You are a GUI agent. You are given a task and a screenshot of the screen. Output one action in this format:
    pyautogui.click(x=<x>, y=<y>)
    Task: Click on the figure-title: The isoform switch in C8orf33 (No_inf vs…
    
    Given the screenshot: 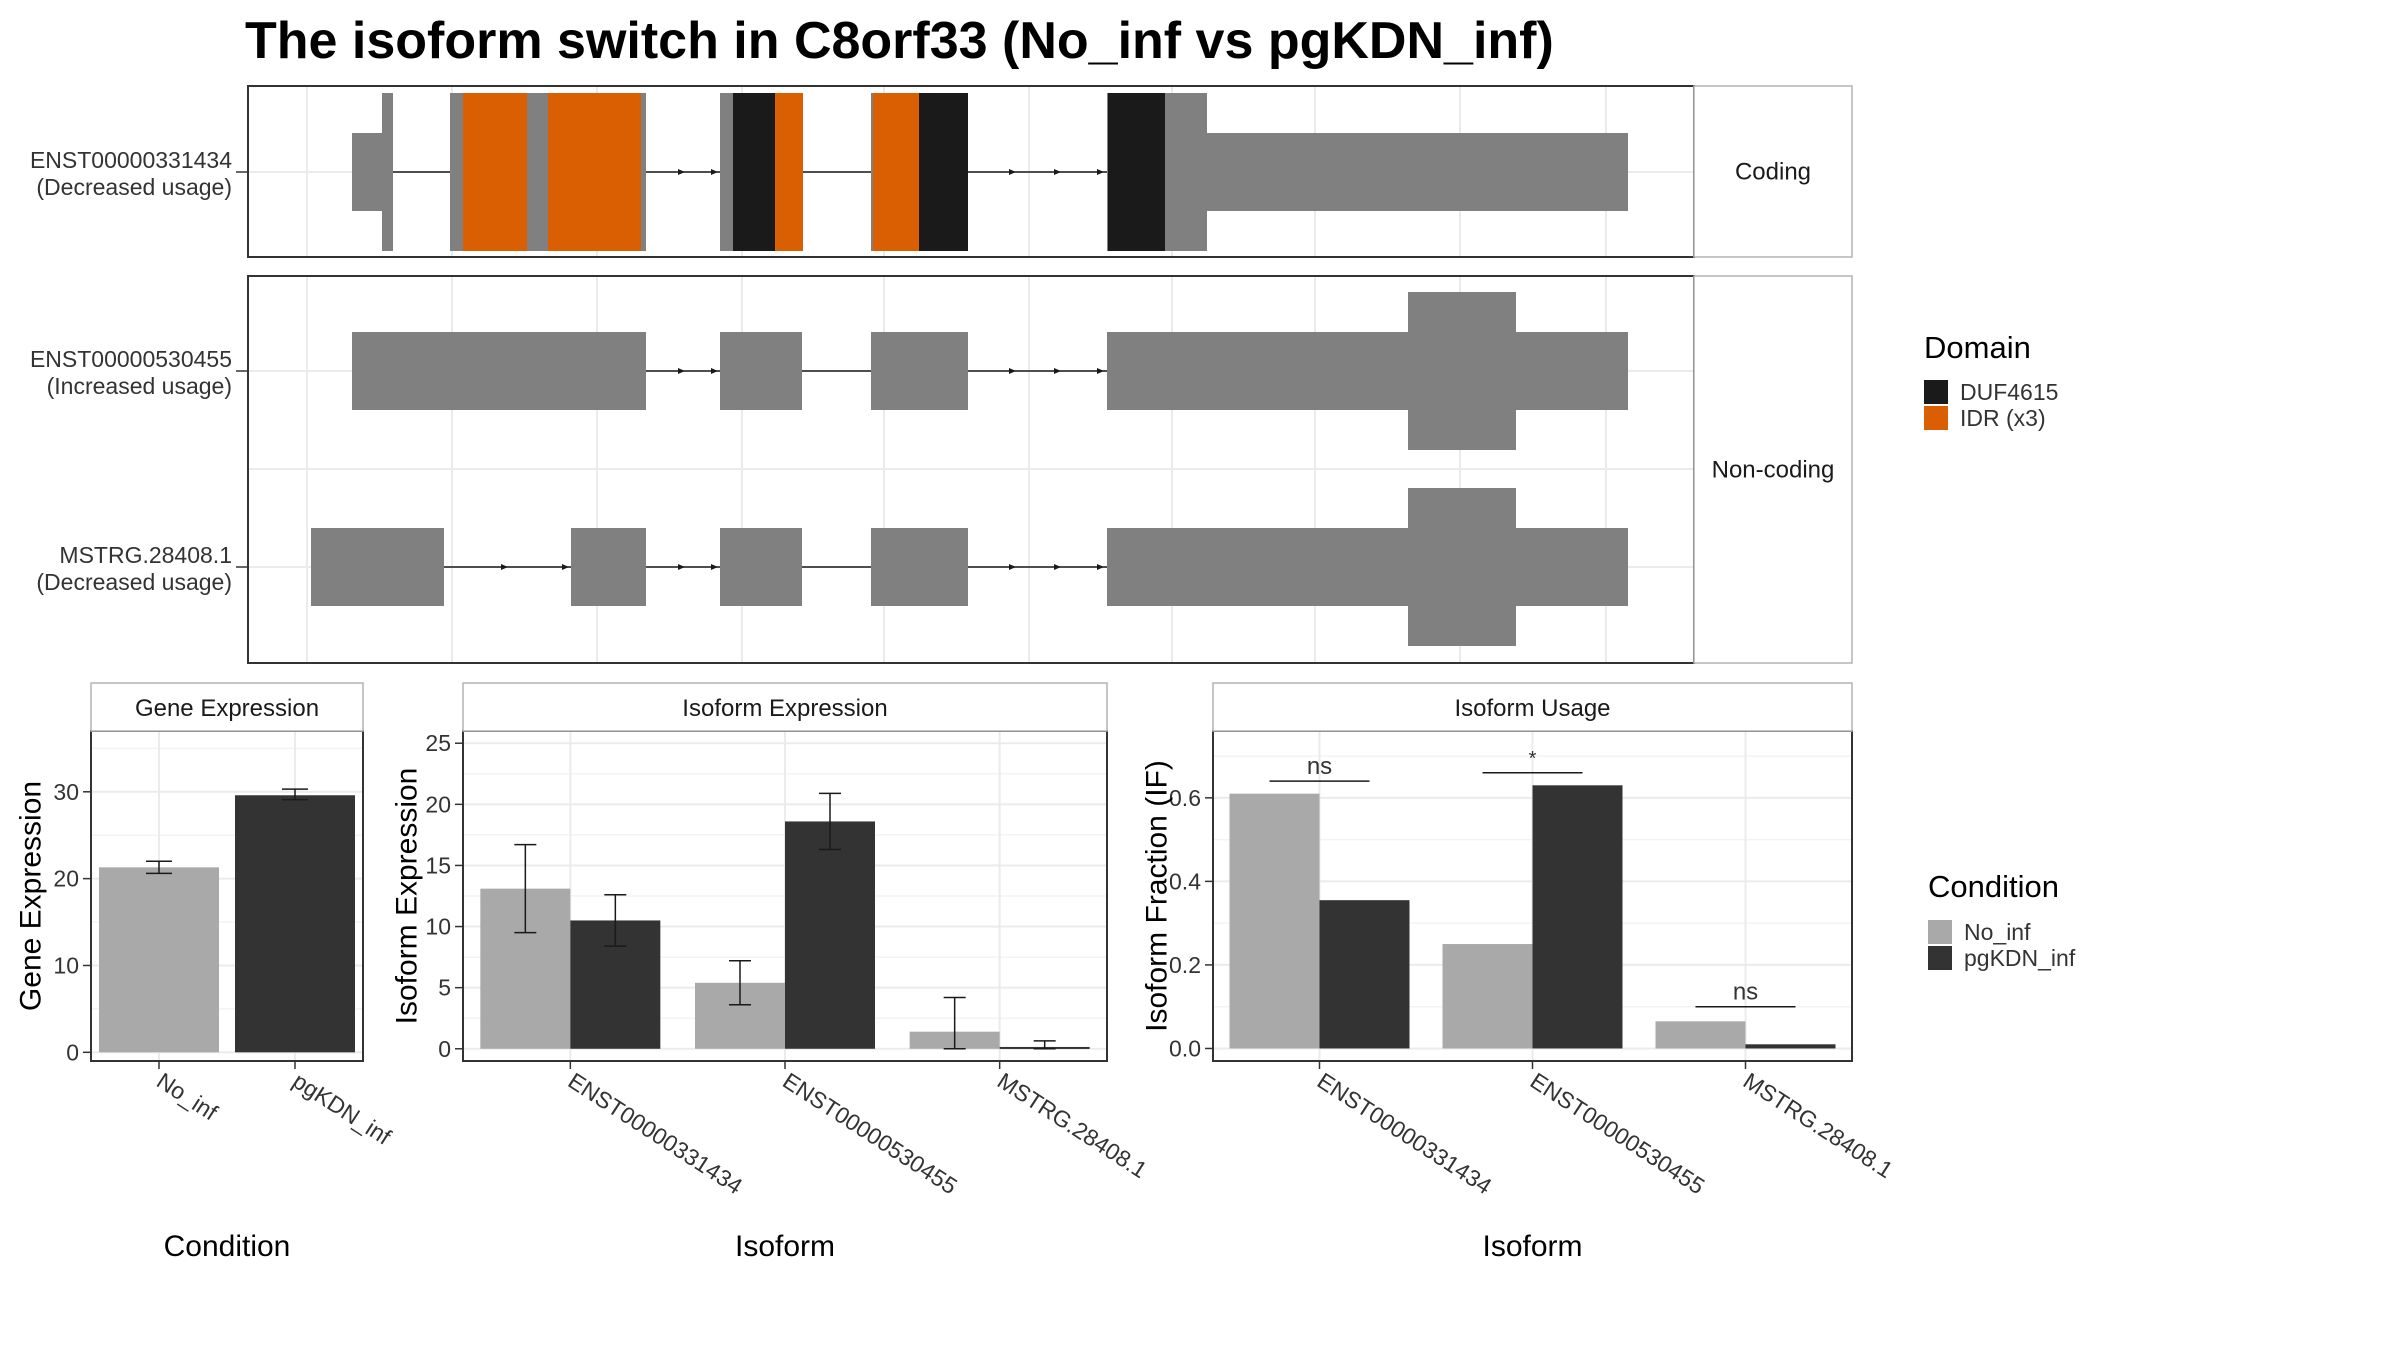 What is the action you would take?
    pyautogui.click(x=899, y=41)
    